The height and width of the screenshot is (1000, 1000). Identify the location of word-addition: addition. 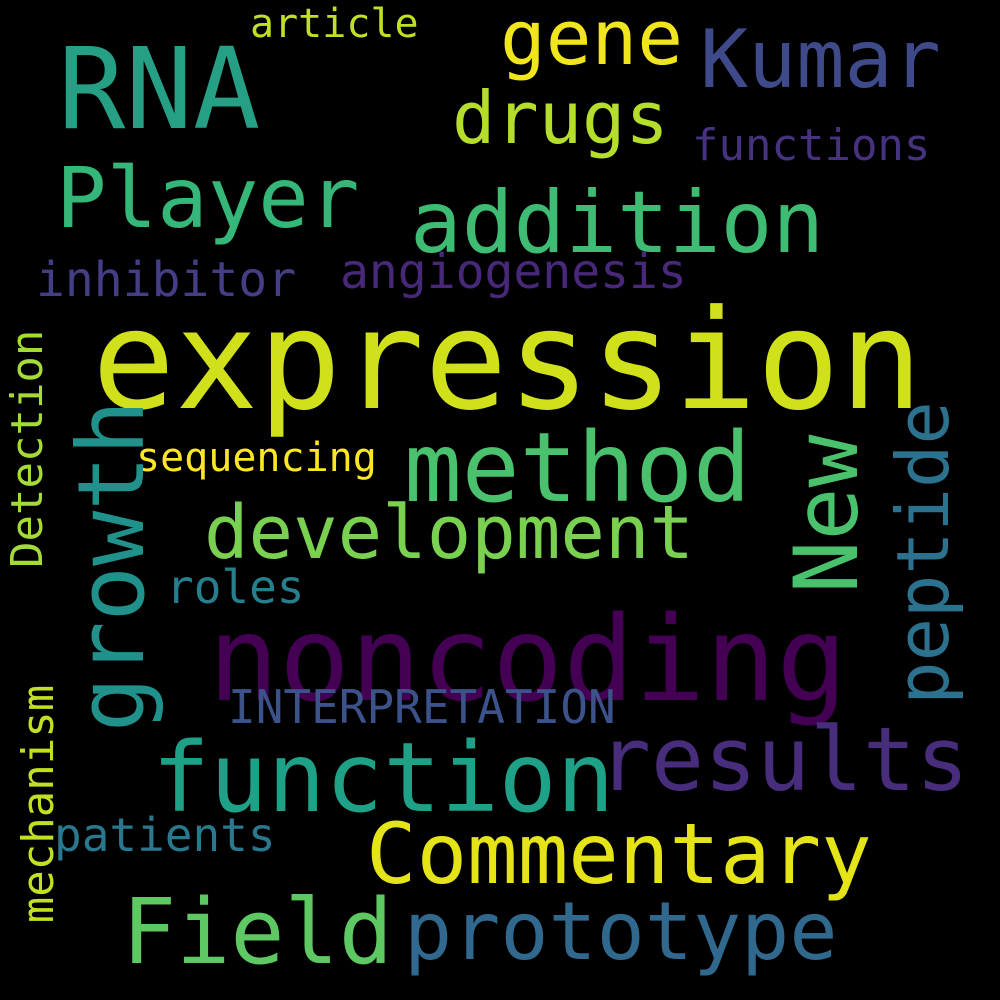
(617, 223).